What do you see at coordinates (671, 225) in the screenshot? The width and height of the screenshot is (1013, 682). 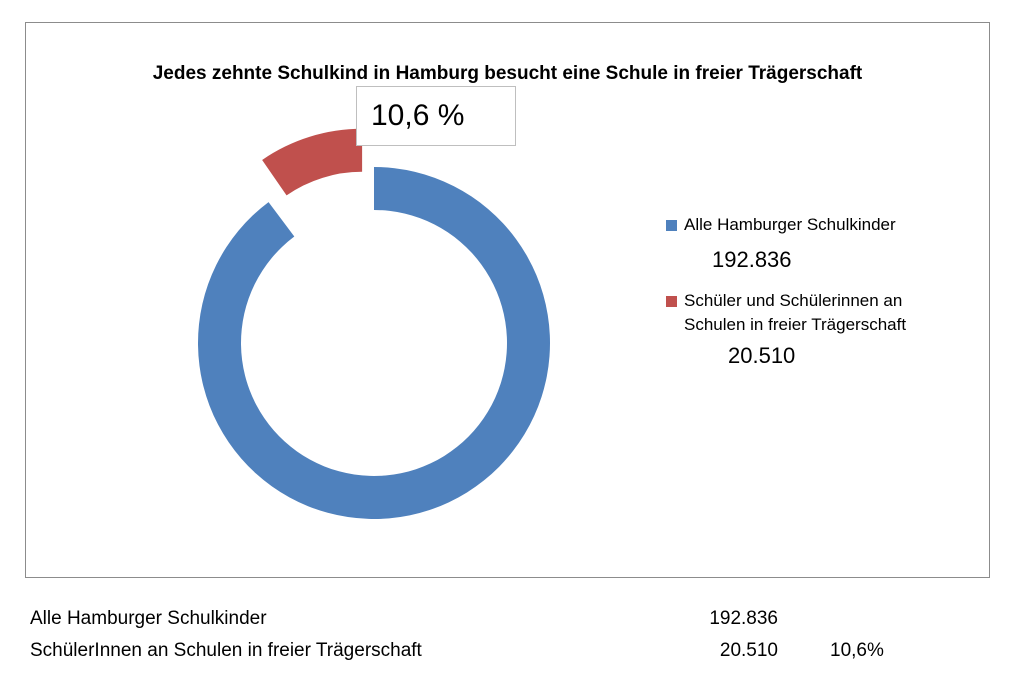 I see `legend-swatch-blue` at bounding box center [671, 225].